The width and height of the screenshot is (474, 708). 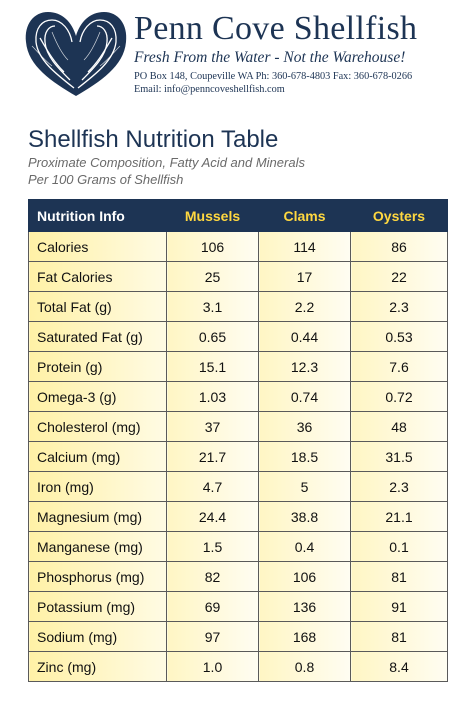 I want to click on page-title: Shellfish Nutrition Table, so click(x=153, y=139).